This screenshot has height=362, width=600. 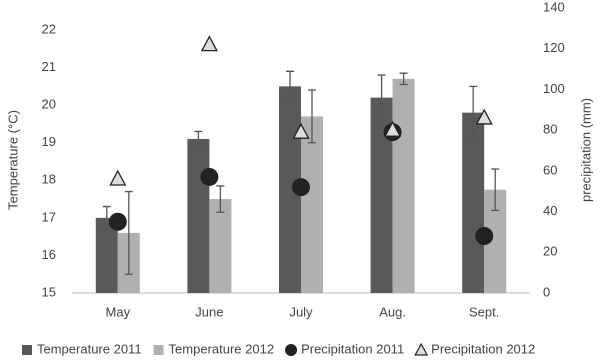 What do you see at coordinates (550, 129) in the screenshot?
I see `y2-tick-label: 80` at bounding box center [550, 129].